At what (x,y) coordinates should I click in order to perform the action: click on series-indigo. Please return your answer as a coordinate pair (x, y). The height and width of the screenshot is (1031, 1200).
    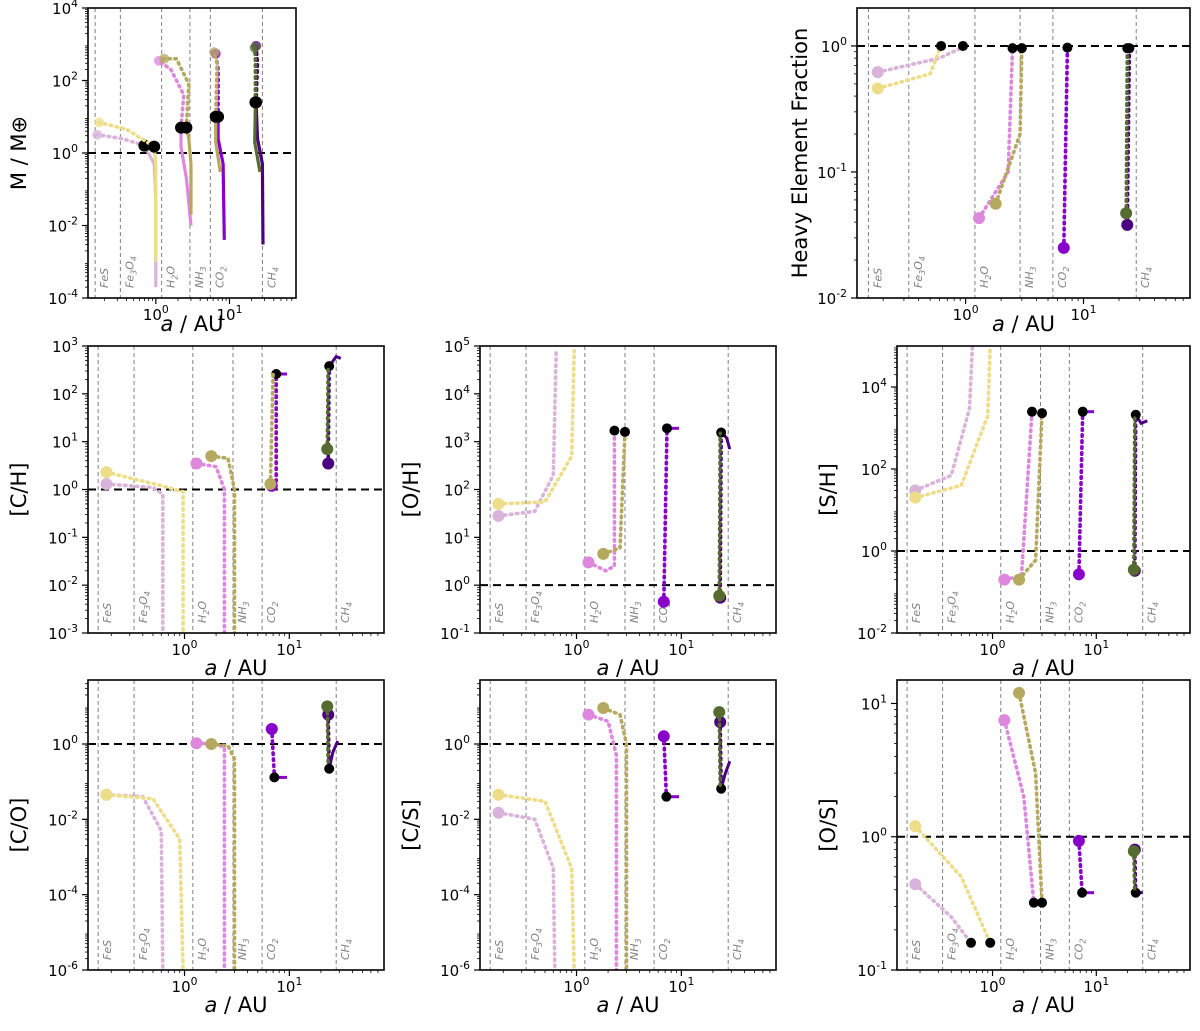
    Looking at the image, I should click on (331, 741).